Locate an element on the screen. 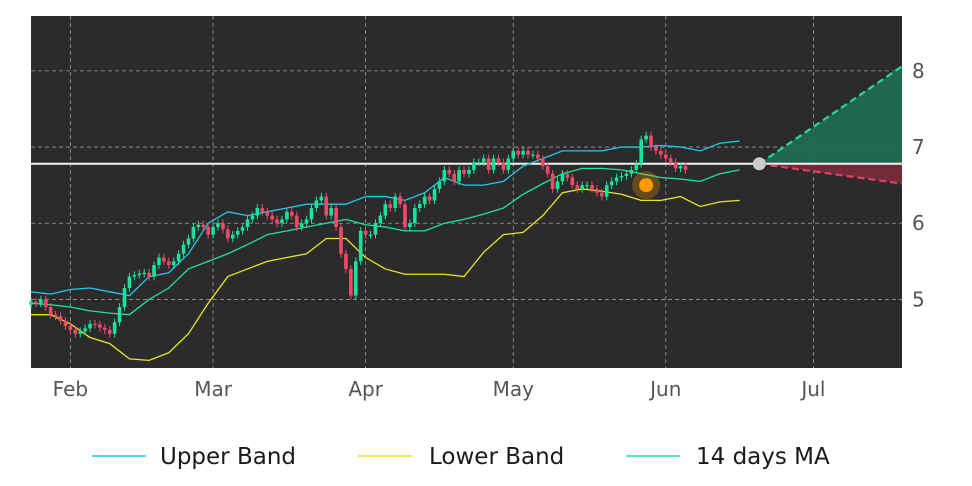 The height and width of the screenshot is (486, 972). last-price-marker is located at coordinates (759, 164).